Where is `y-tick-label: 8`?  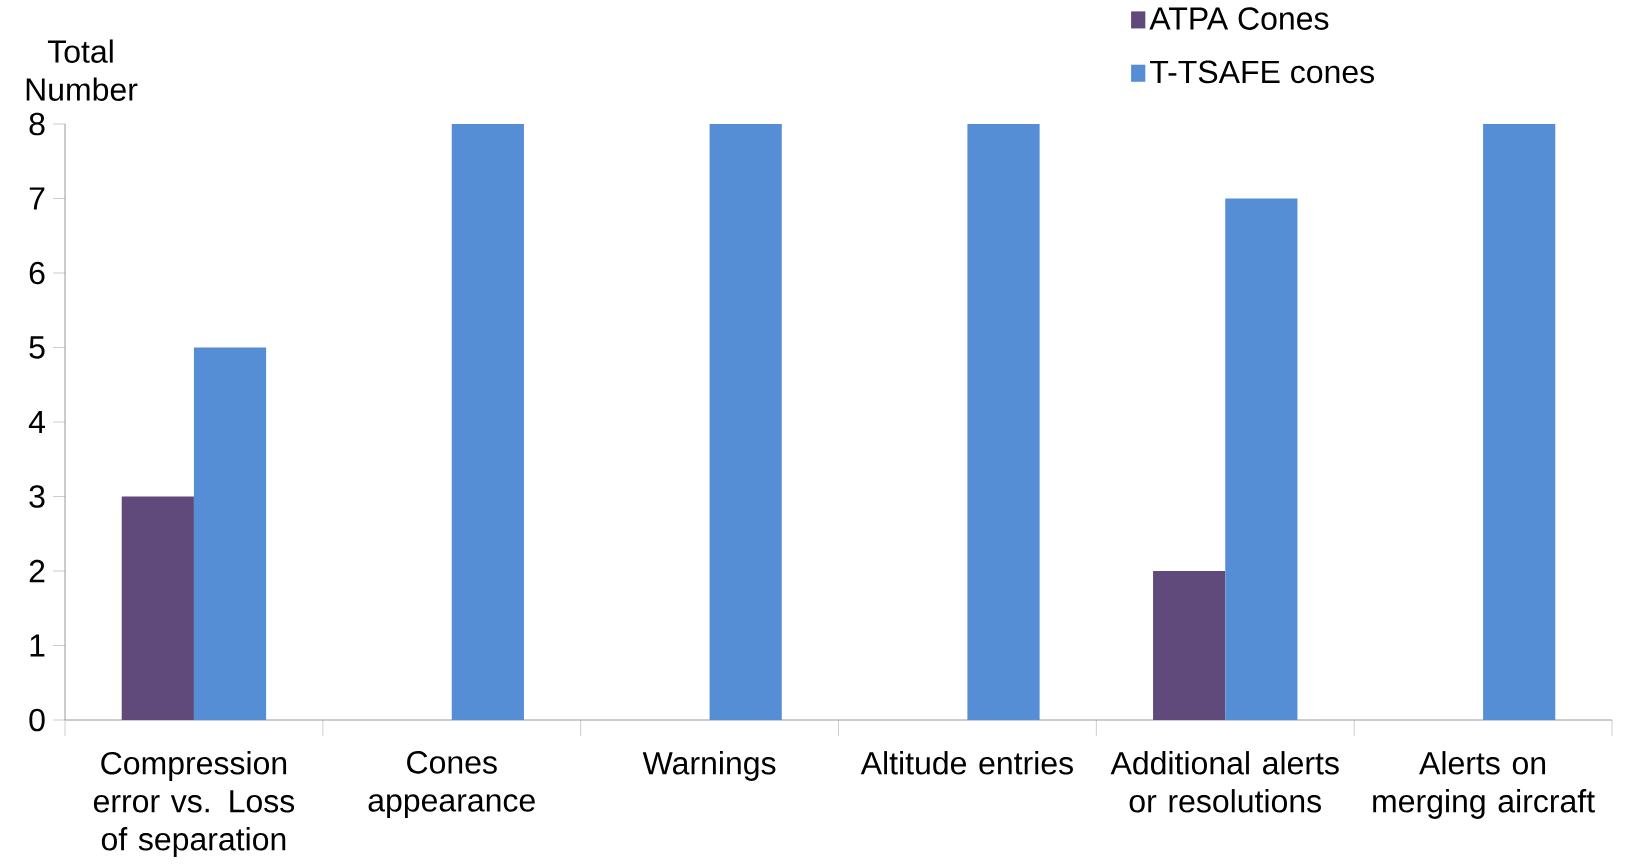
y-tick-label: 8 is located at coordinates (37, 124).